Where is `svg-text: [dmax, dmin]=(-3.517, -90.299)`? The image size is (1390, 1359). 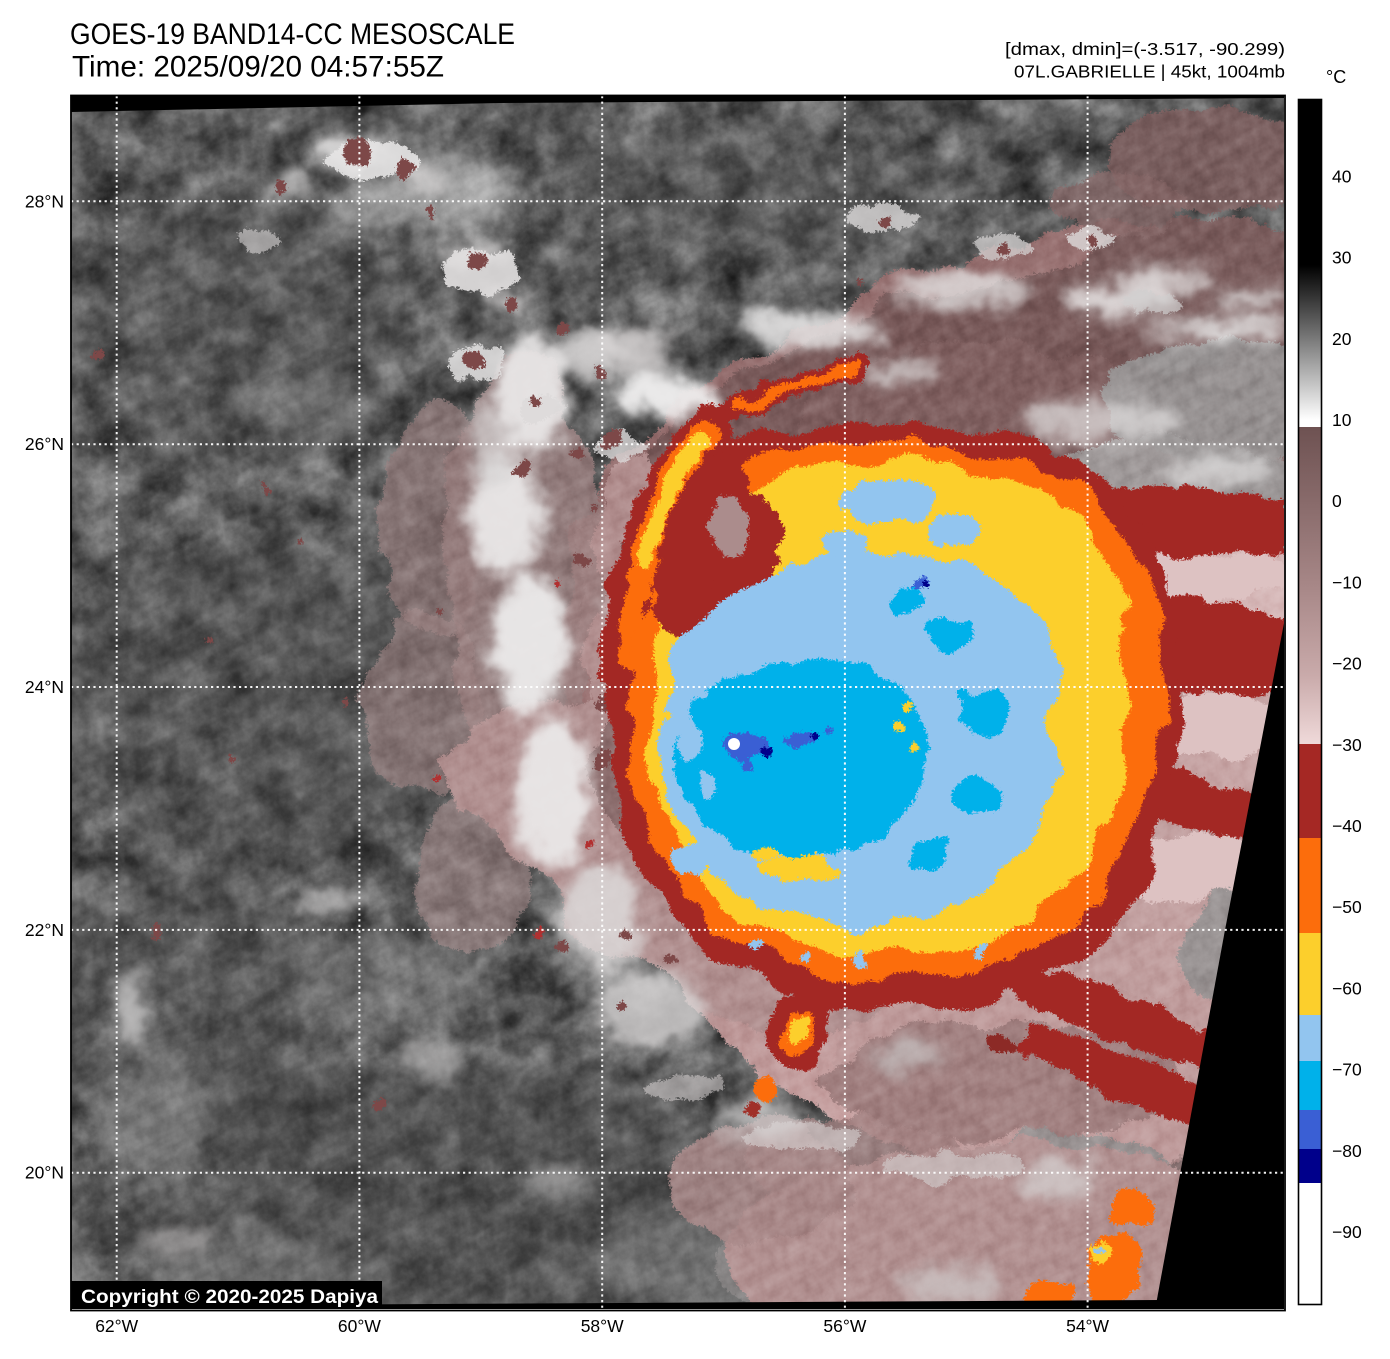
svg-text: [dmax, dmin]=(-3.517, -90.299) is located at coordinates (1145, 49).